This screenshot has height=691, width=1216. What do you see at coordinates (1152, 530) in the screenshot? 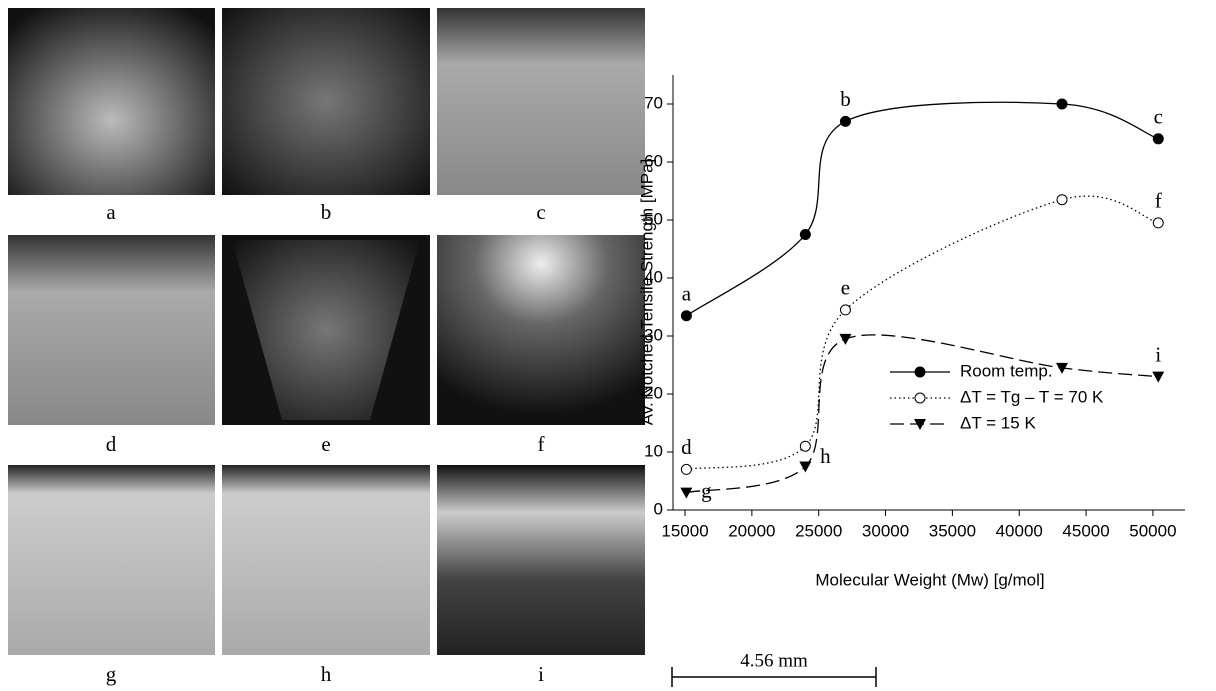
I see `x-tick-label: 50000` at bounding box center [1152, 530].